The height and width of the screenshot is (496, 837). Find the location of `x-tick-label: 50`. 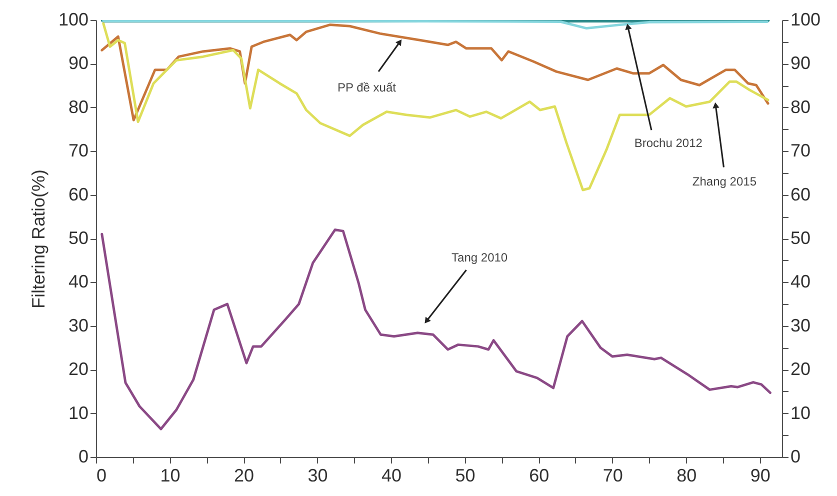

x-tick-label: 50 is located at coordinates (465, 476).